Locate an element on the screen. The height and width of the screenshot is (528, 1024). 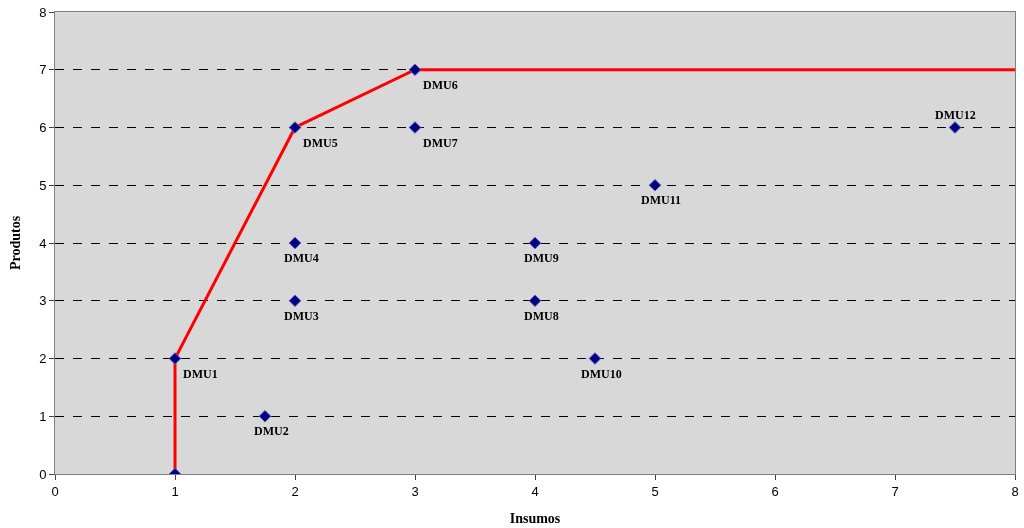
annotation: DMU12 is located at coordinates (955, 115).